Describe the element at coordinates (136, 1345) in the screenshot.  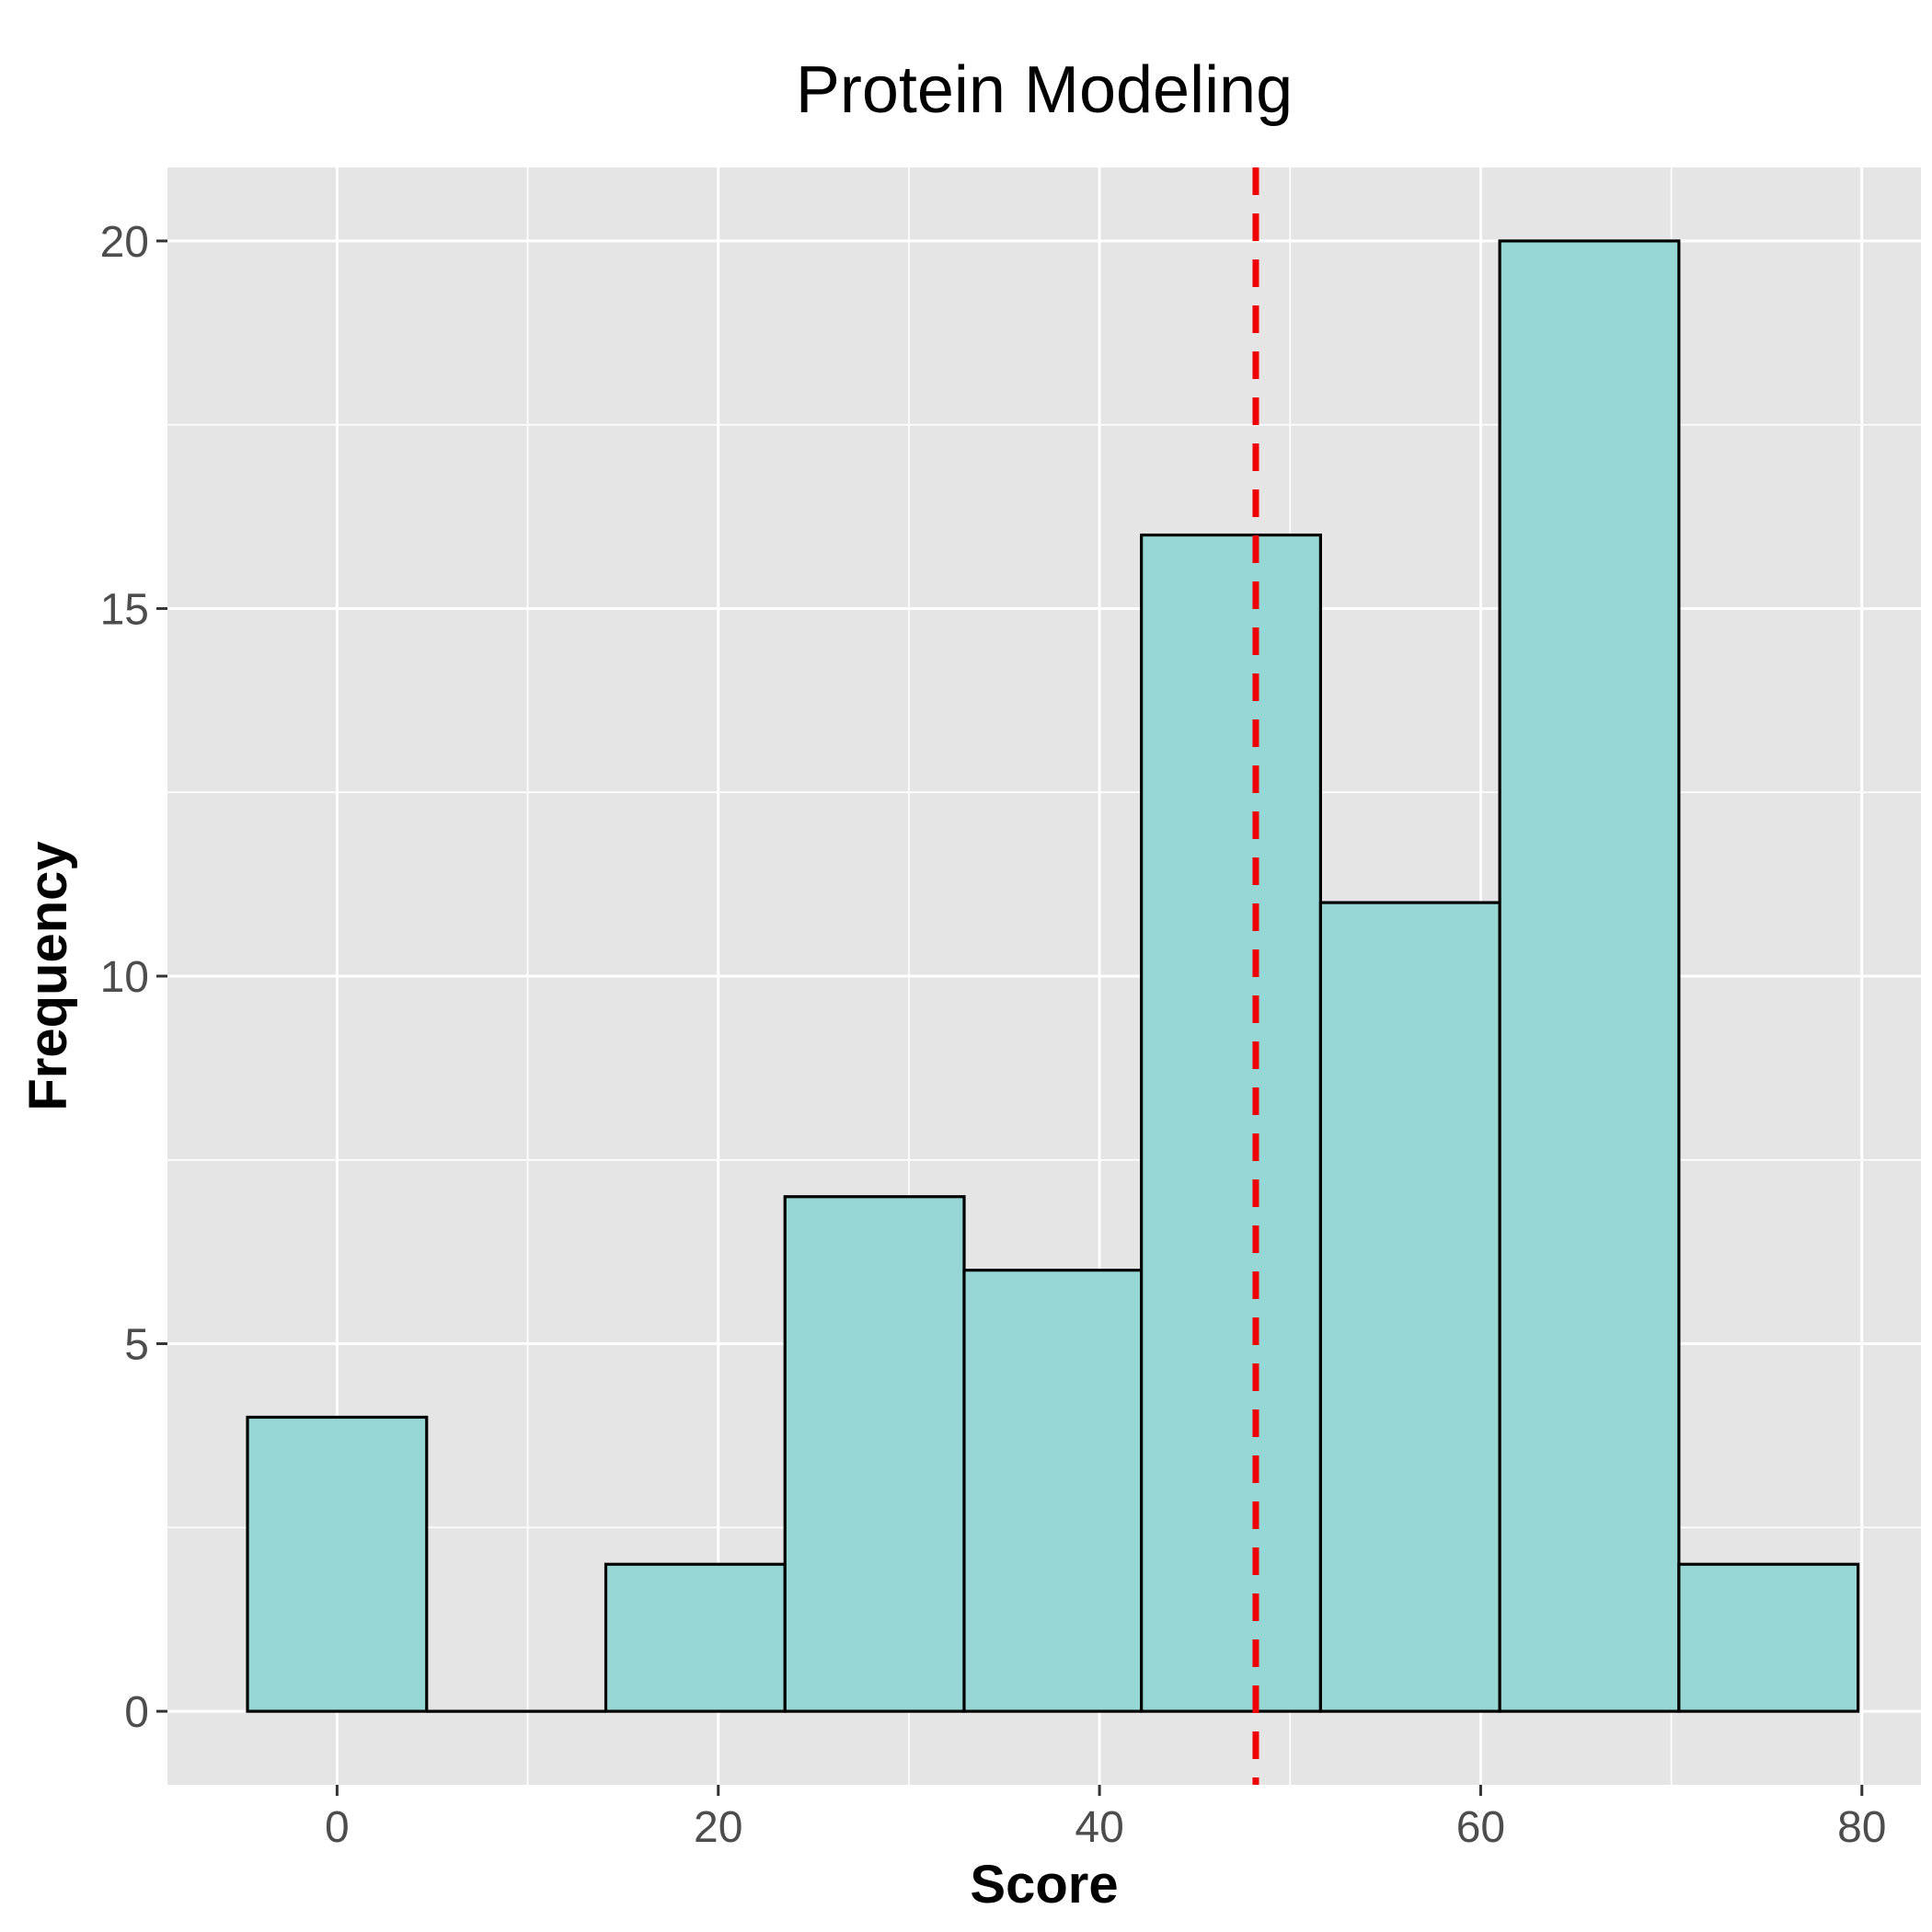
I see `y-tick-label: 5` at that location.